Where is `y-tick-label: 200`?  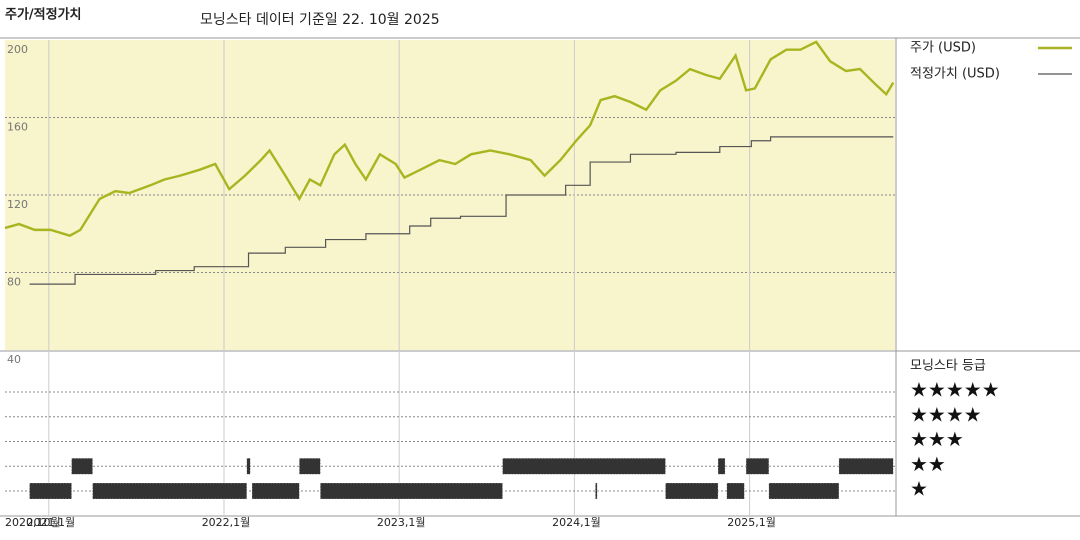 y-tick-label: 200 is located at coordinates (17, 49).